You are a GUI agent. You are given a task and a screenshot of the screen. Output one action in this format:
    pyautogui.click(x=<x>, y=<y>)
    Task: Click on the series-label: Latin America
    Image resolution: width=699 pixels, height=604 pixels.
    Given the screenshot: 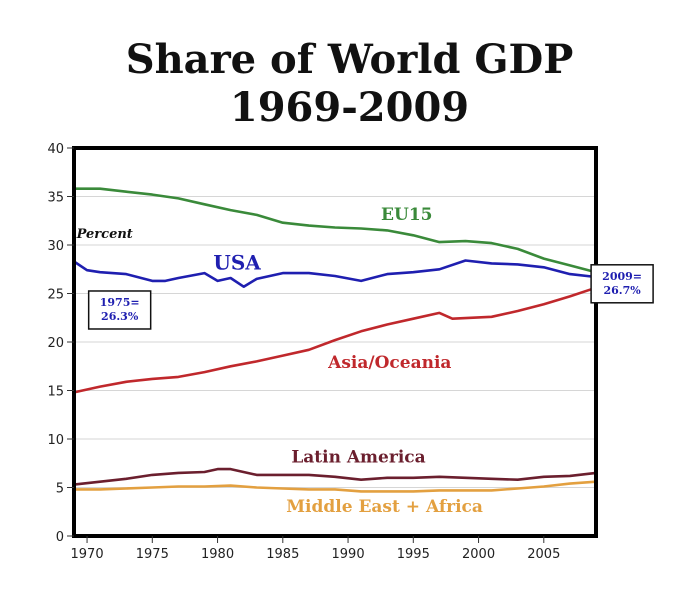 What is the action you would take?
    pyautogui.click(x=358, y=457)
    